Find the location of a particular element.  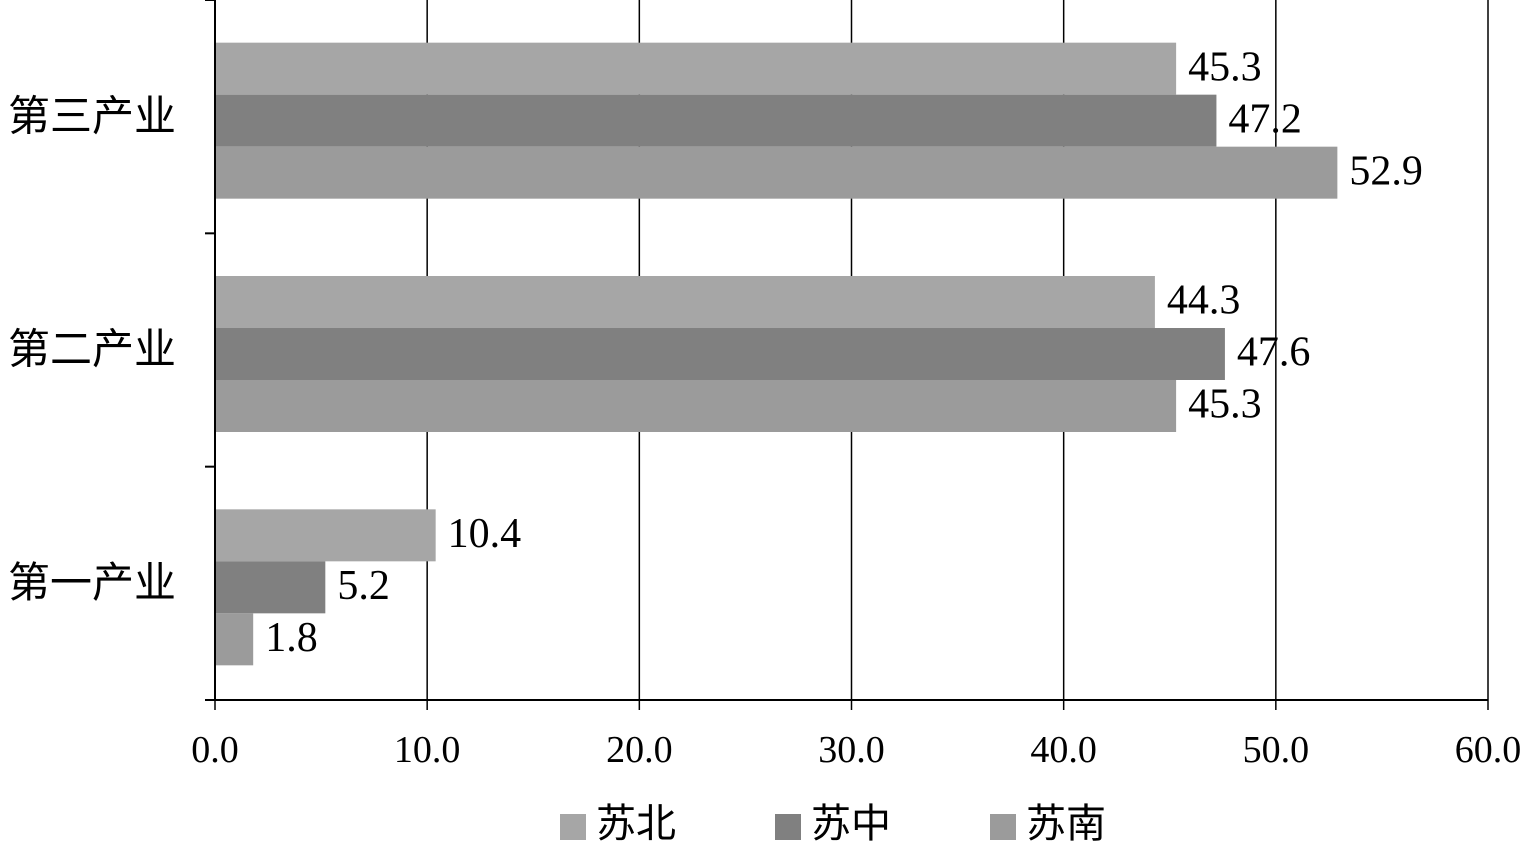

data-label: 10.4 is located at coordinates (485, 534).